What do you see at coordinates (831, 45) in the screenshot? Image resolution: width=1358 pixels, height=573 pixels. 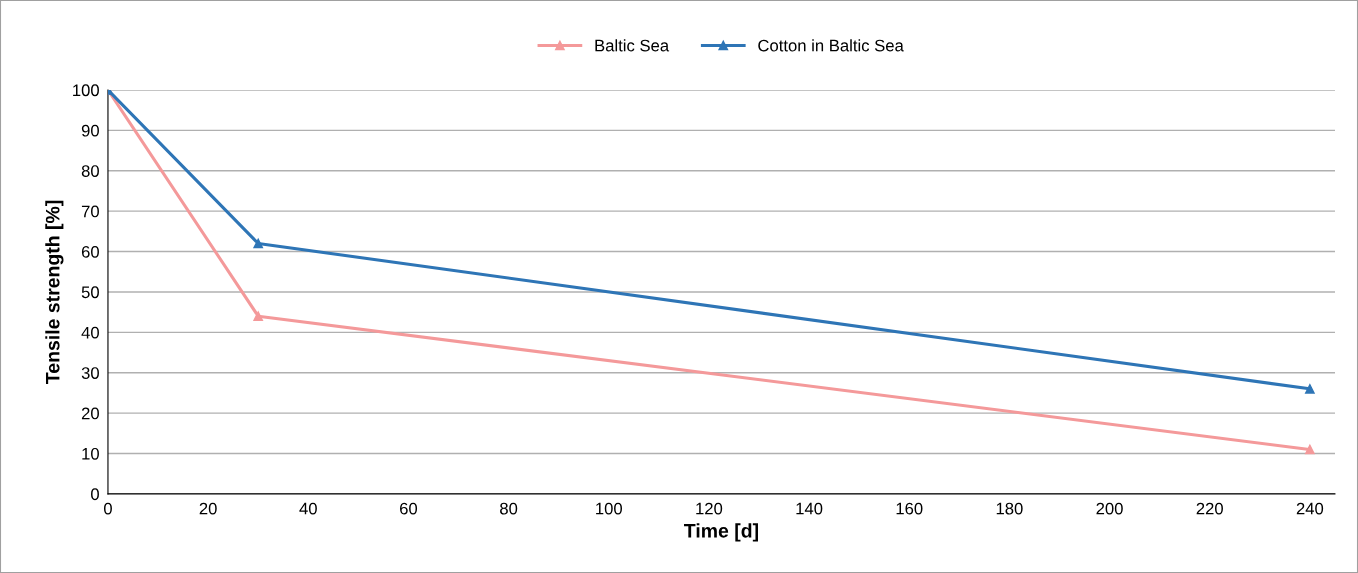 I see `legend-label: Cotton in Baltic Sea` at bounding box center [831, 45].